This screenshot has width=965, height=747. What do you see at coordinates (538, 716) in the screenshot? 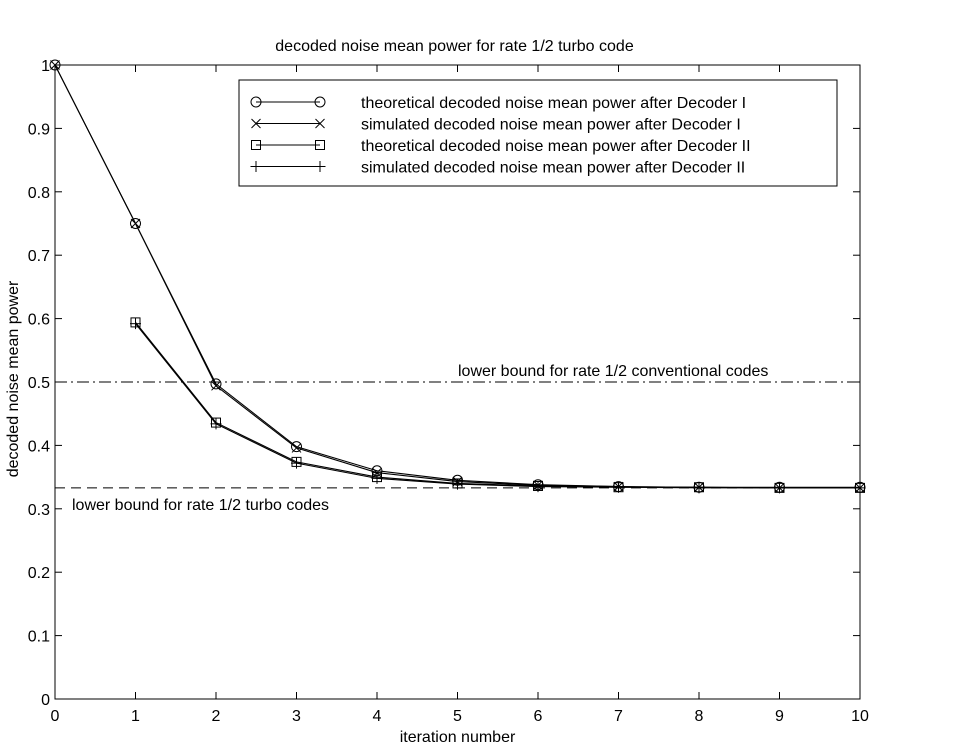
I see `x-tick-label: 6` at bounding box center [538, 716].